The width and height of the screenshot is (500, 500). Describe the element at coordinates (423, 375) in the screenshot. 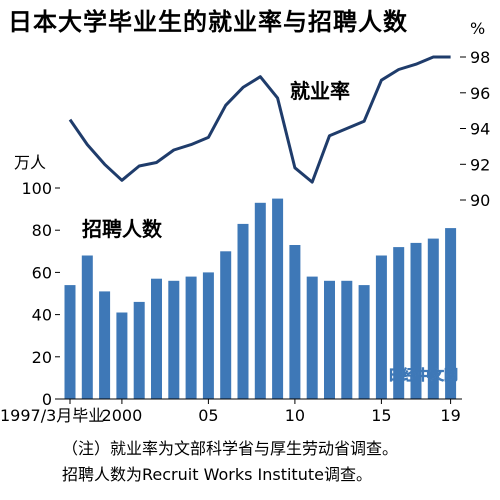

I see `watermark: 日经中文网` at that location.